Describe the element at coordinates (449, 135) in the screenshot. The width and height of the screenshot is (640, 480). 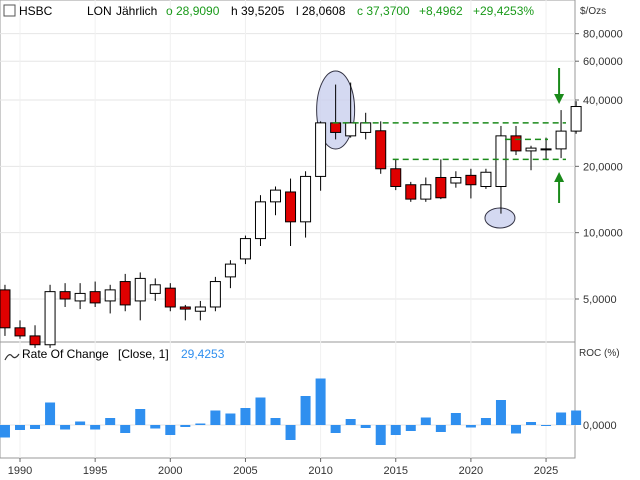
I see `guide-lines` at that location.